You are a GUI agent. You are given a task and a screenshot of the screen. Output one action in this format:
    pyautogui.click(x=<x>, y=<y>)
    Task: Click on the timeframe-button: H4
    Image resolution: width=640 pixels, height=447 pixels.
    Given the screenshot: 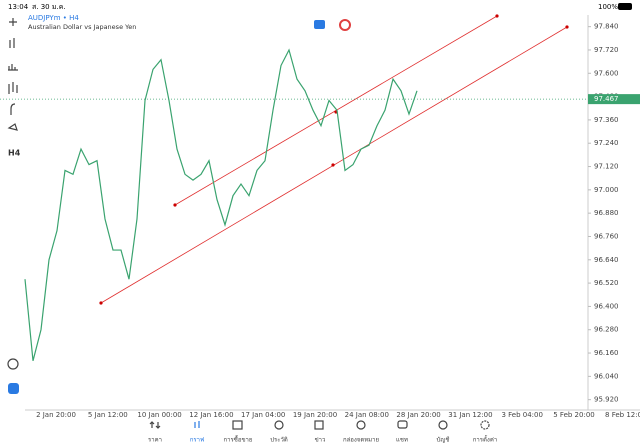 What is the action you would take?
    pyautogui.click(x=14, y=153)
    